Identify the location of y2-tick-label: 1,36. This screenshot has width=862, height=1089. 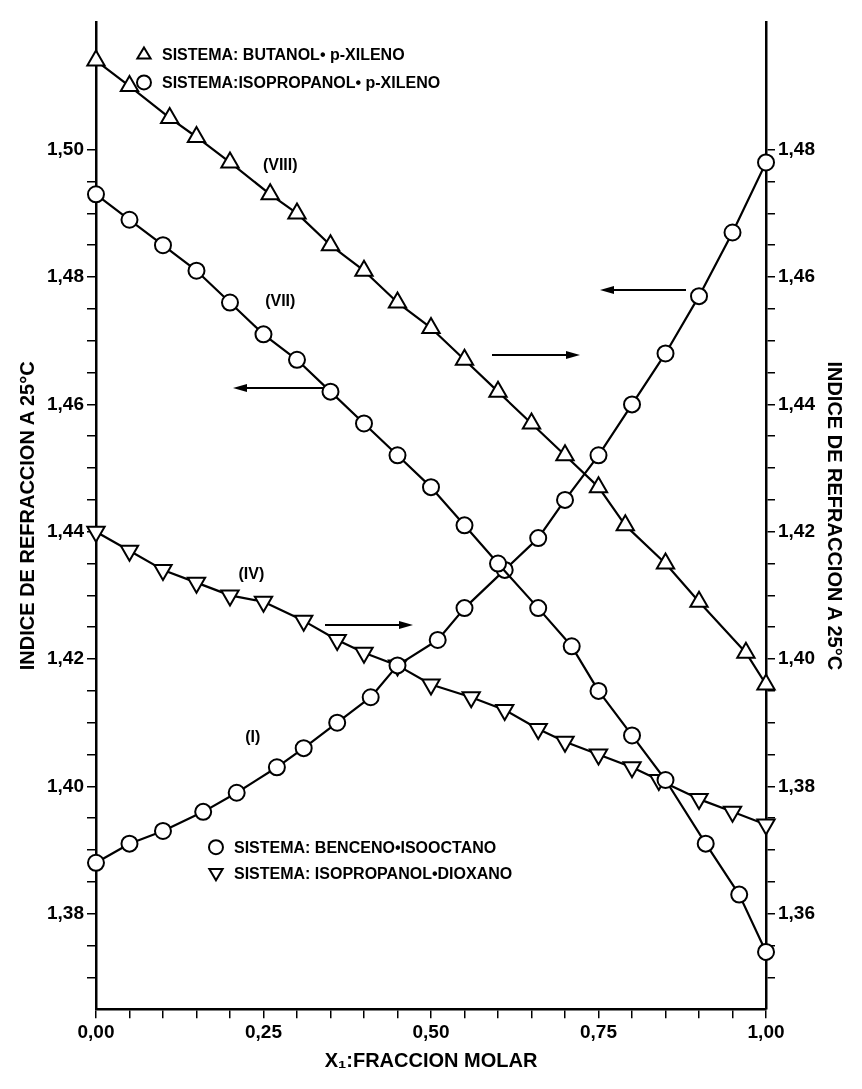
(796, 912).